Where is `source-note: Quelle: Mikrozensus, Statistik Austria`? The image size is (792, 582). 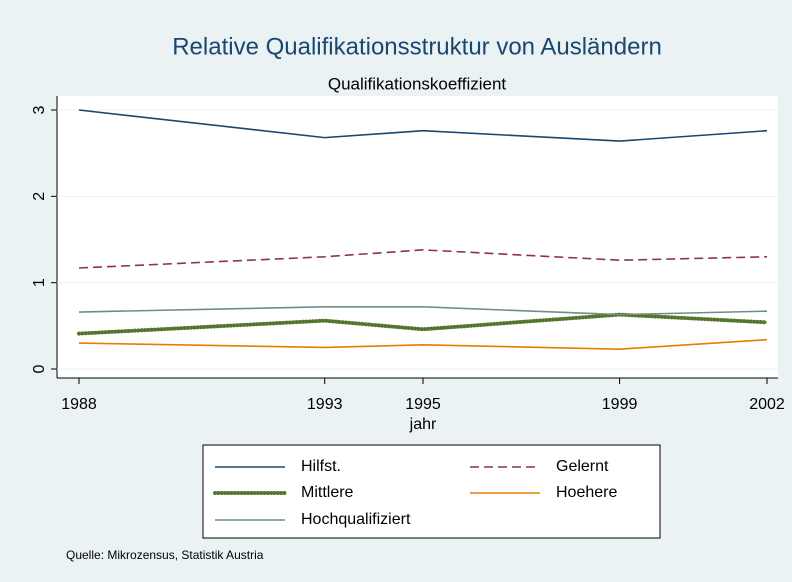 source-note: Quelle: Mikrozensus, Statistik Austria is located at coordinates (165, 555).